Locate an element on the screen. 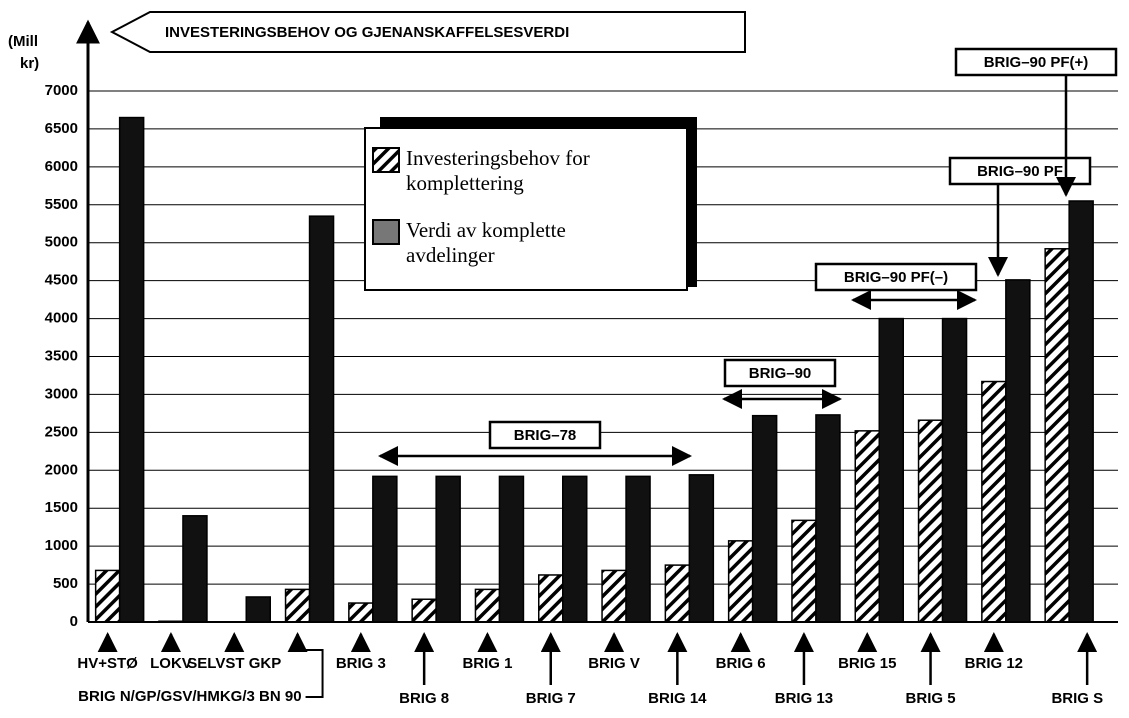 Image resolution: width=1129 pixels, height=718 pixels. x-tick-label: BRIG 13 is located at coordinates (804, 698).